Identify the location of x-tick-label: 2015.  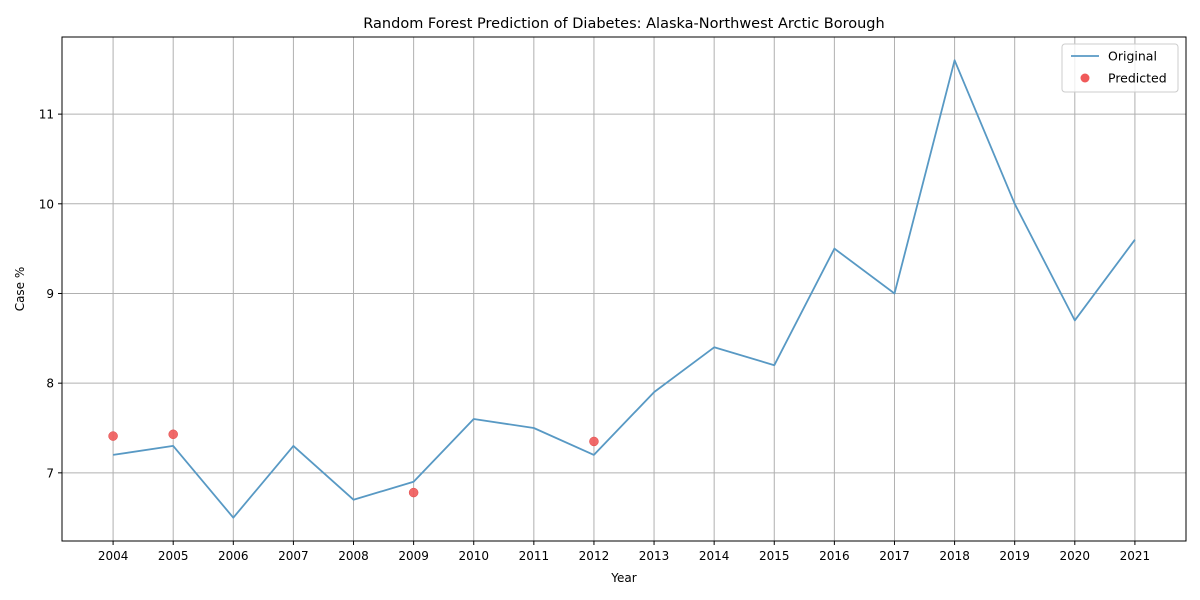
(774, 556).